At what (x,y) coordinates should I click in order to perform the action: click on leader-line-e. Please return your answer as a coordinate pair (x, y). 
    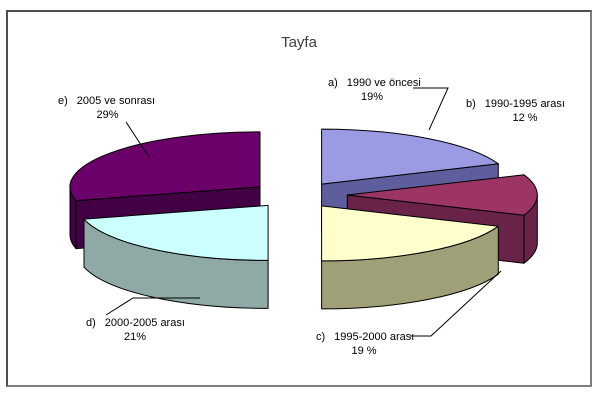
    Looking at the image, I should click on (137, 139).